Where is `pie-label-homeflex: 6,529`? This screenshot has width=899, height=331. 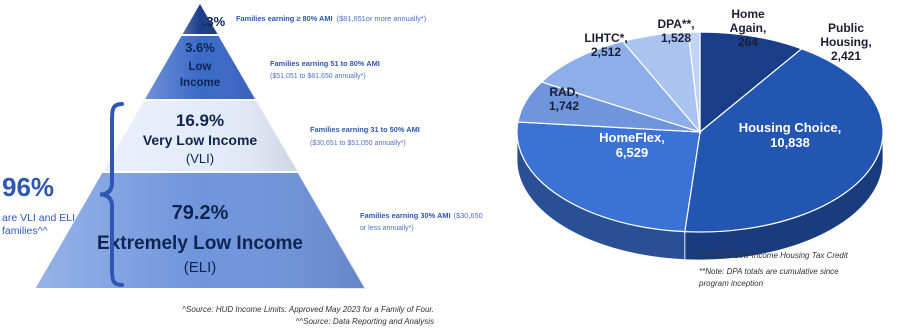 pie-label-homeflex: 6,529 is located at coordinates (632, 152).